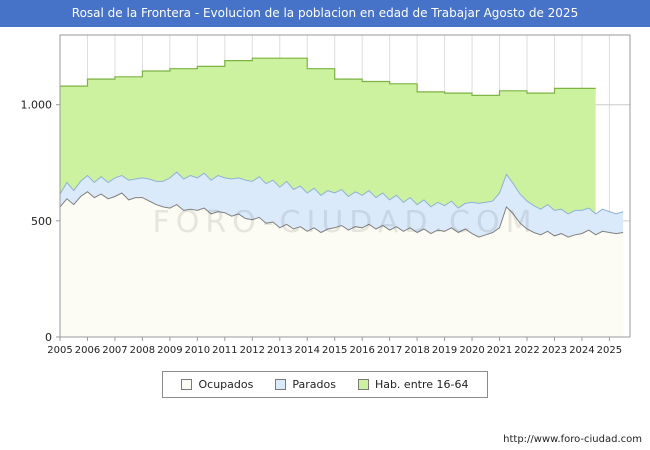 The width and height of the screenshot is (650, 450). I want to click on legend-item-hab: Hab. entre 16-64, so click(413, 384).